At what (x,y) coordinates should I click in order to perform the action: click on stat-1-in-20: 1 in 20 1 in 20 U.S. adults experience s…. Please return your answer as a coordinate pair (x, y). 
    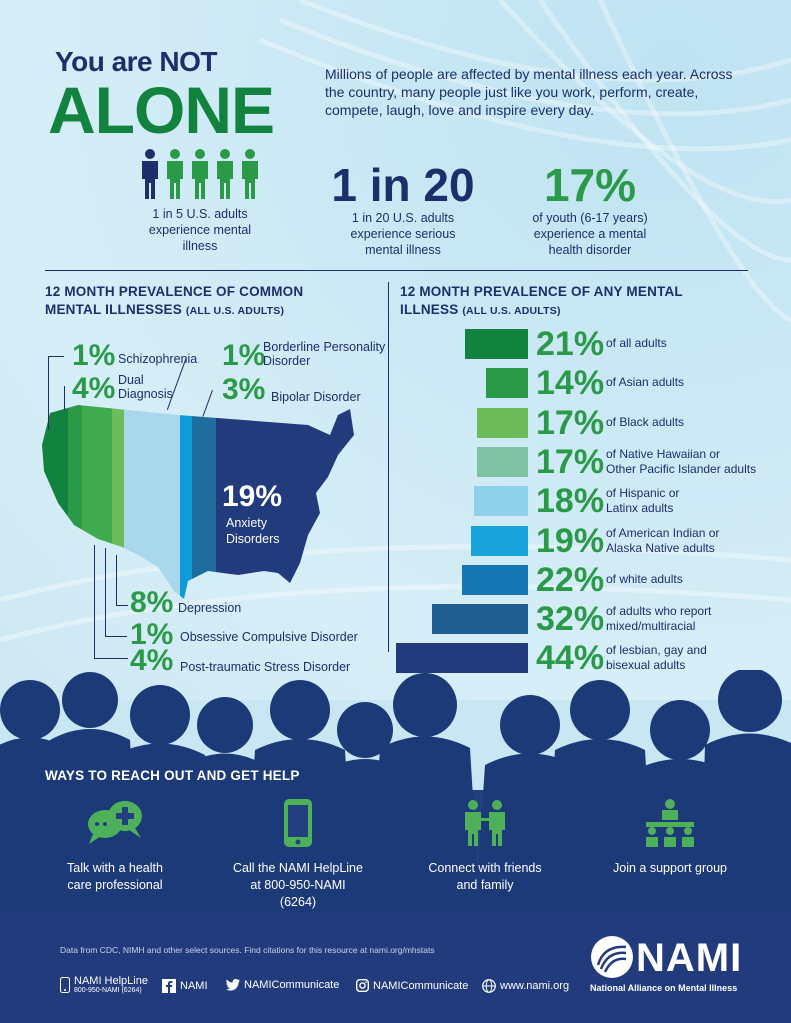
    Looking at the image, I should click on (403, 209).